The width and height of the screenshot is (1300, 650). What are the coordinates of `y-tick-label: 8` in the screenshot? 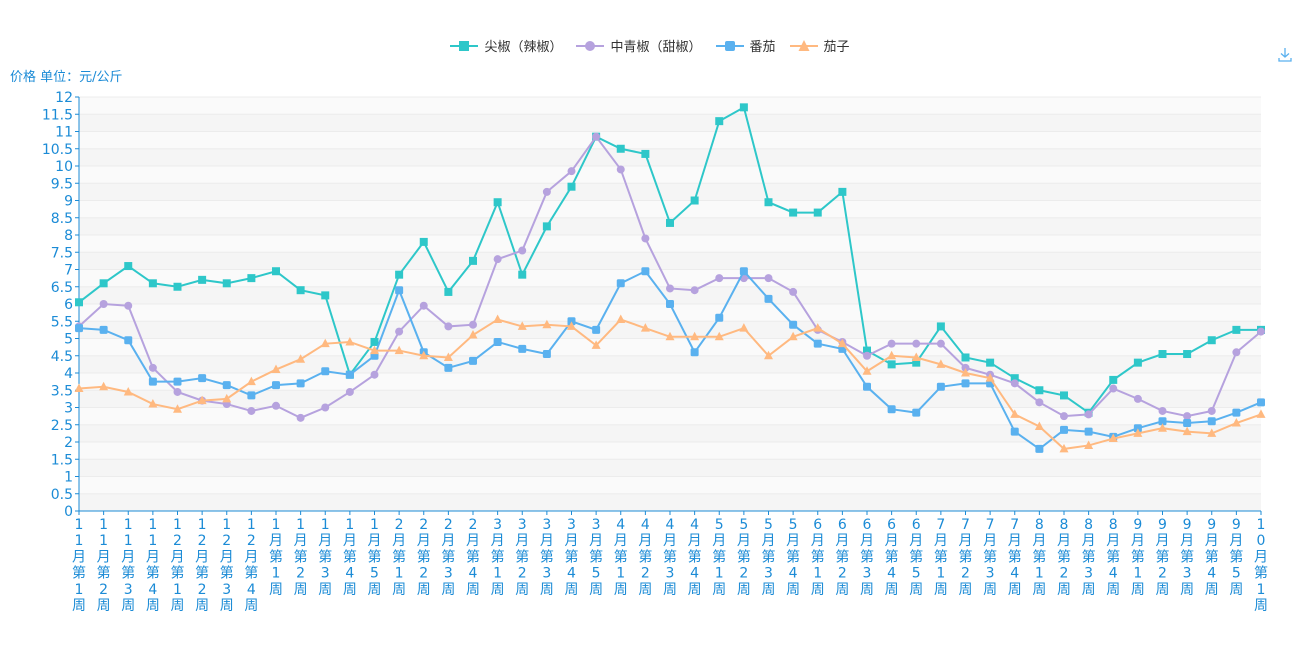 It's located at (68, 236).